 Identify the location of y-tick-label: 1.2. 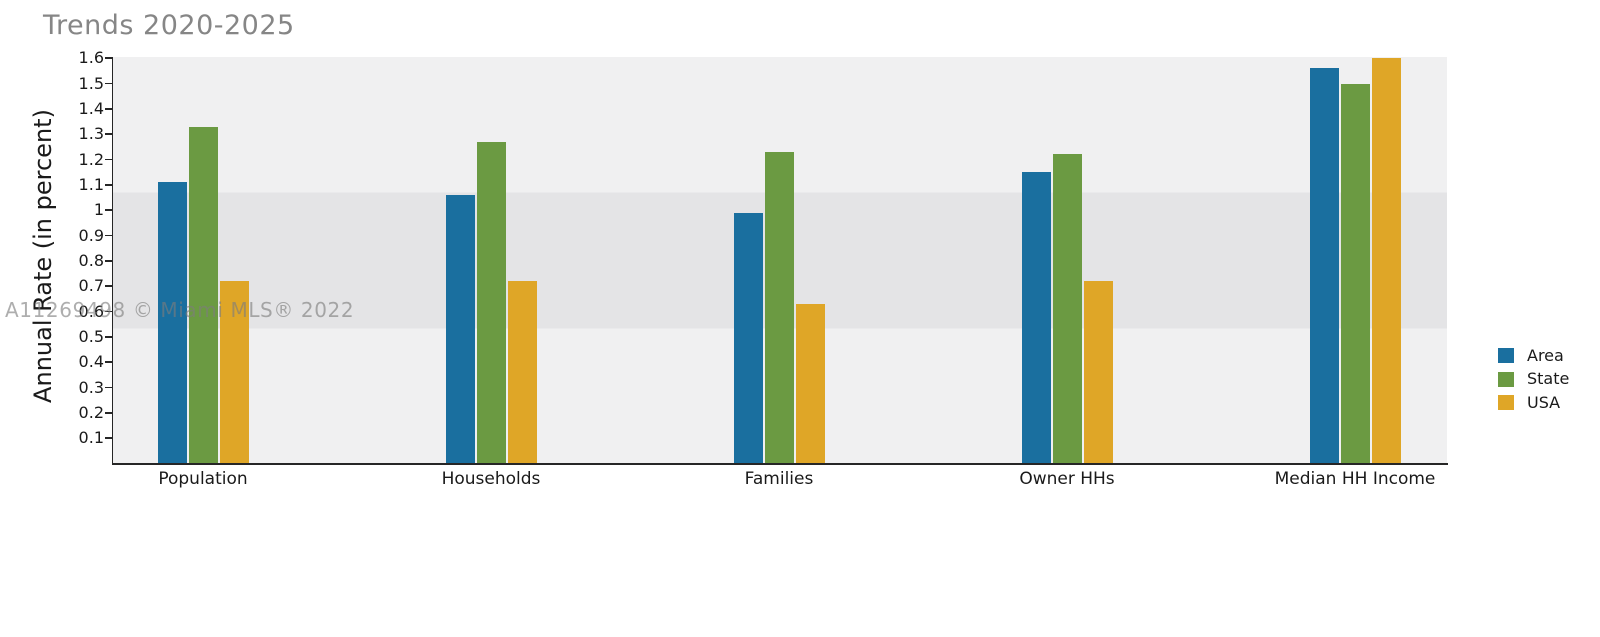
(91, 159).